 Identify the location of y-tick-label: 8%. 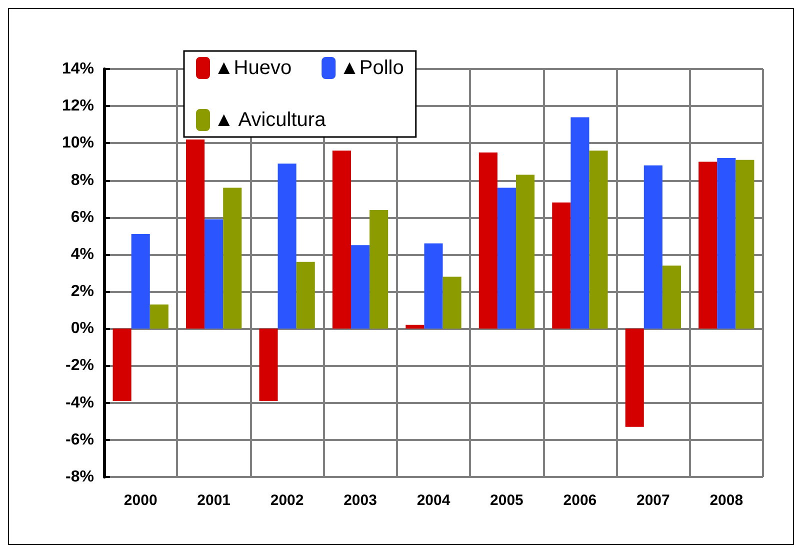
(82, 180).